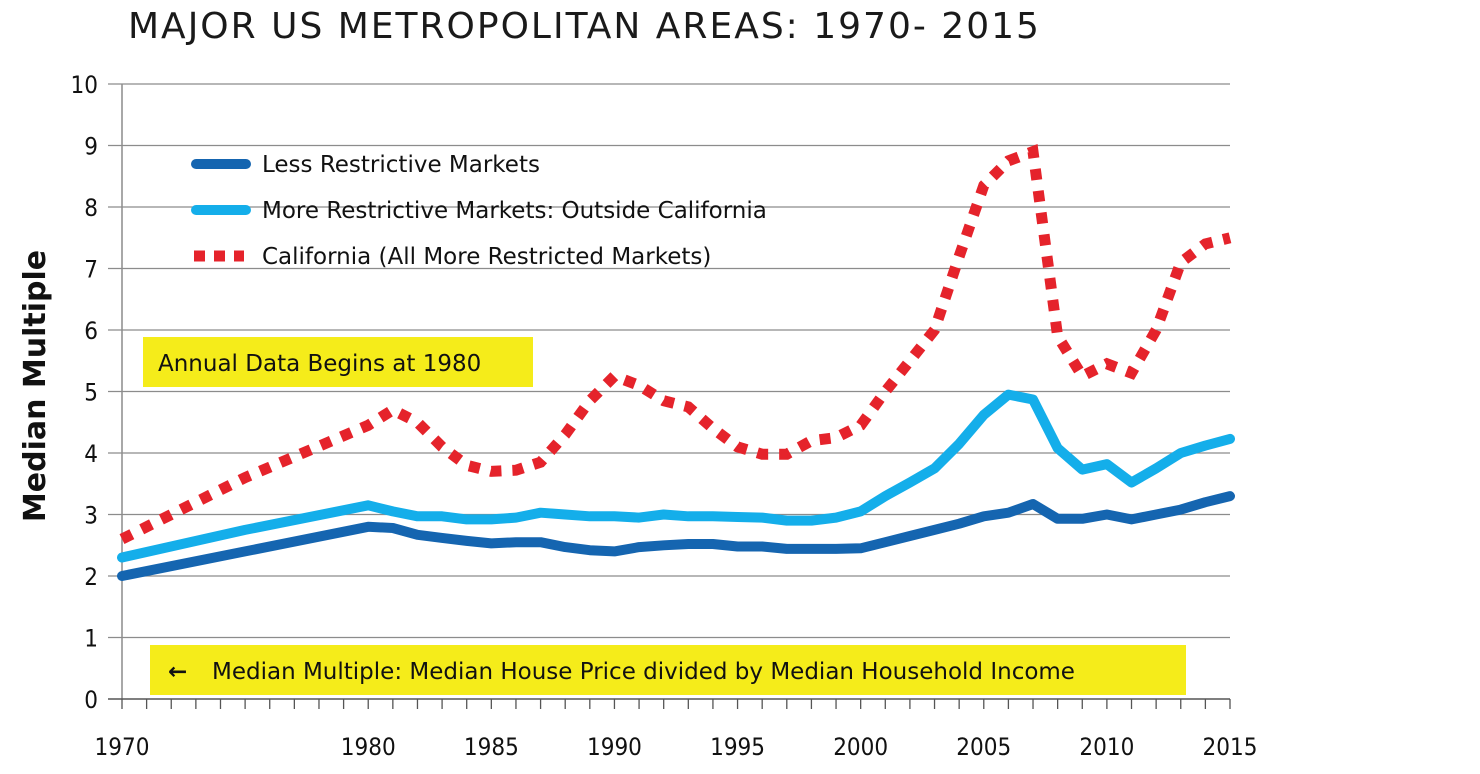 This screenshot has width=1480, height=774. Describe the element at coordinates (368, 747) in the screenshot. I see `x-tick-label: 1980` at that location.